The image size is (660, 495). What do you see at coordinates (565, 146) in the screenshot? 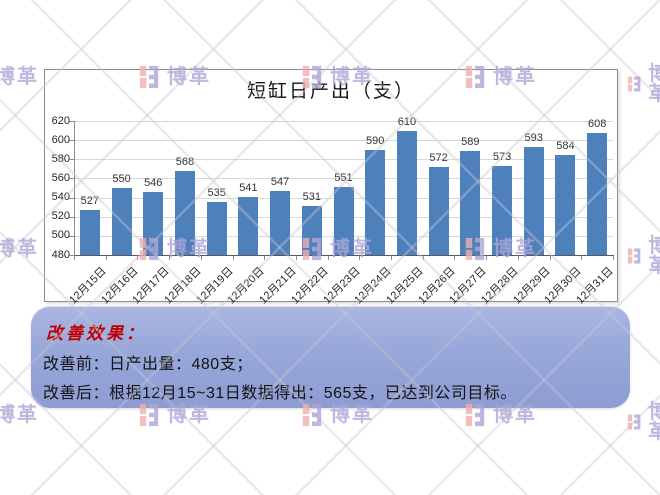
I see `bar-value-label: 584` at bounding box center [565, 146].